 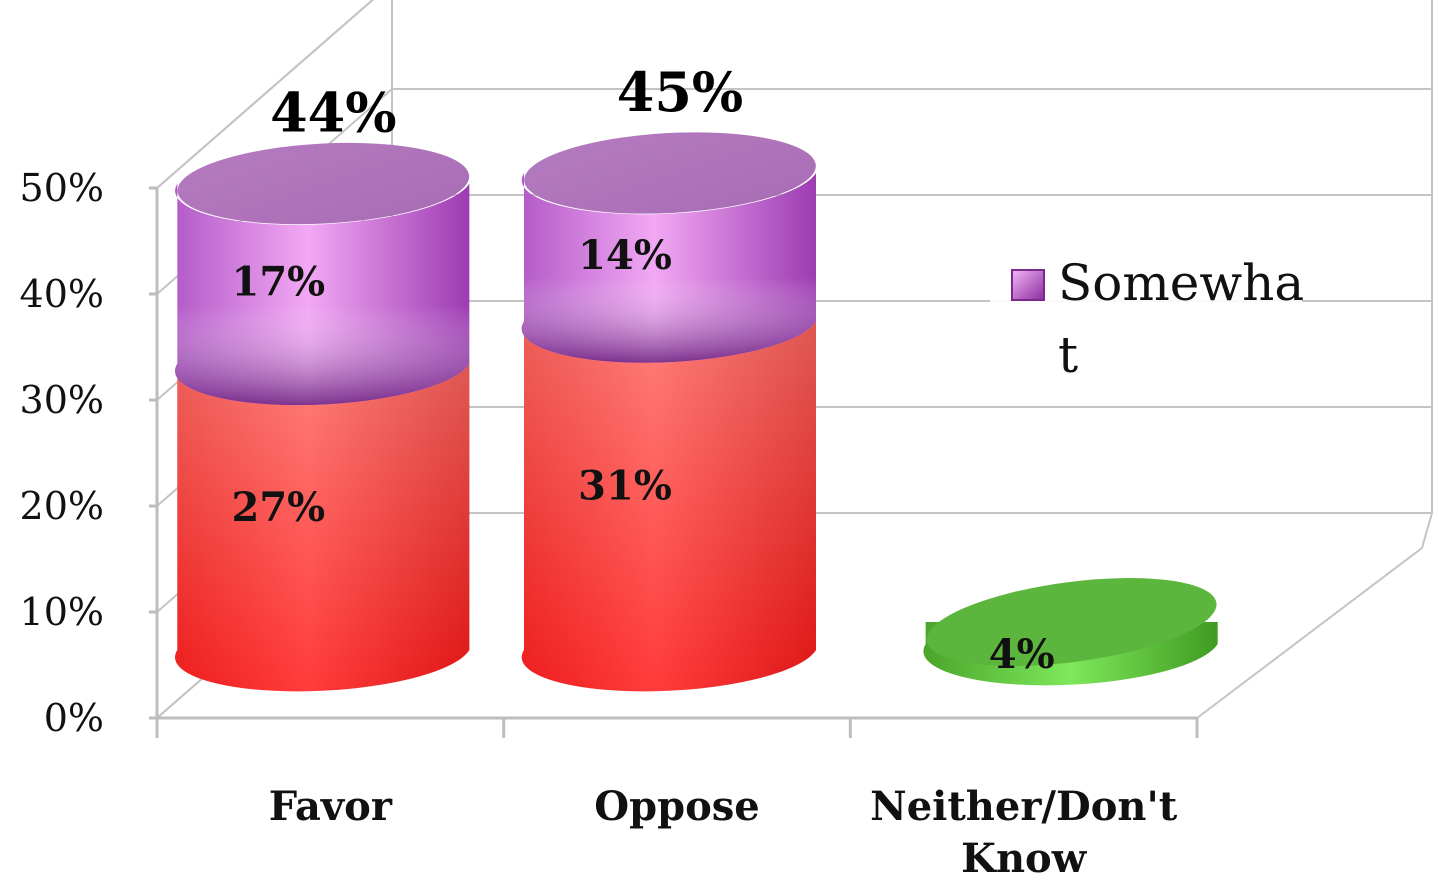 What do you see at coordinates (331, 806) in the screenshot?
I see `x-category-label: Favor` at bounding box center [331, 806].